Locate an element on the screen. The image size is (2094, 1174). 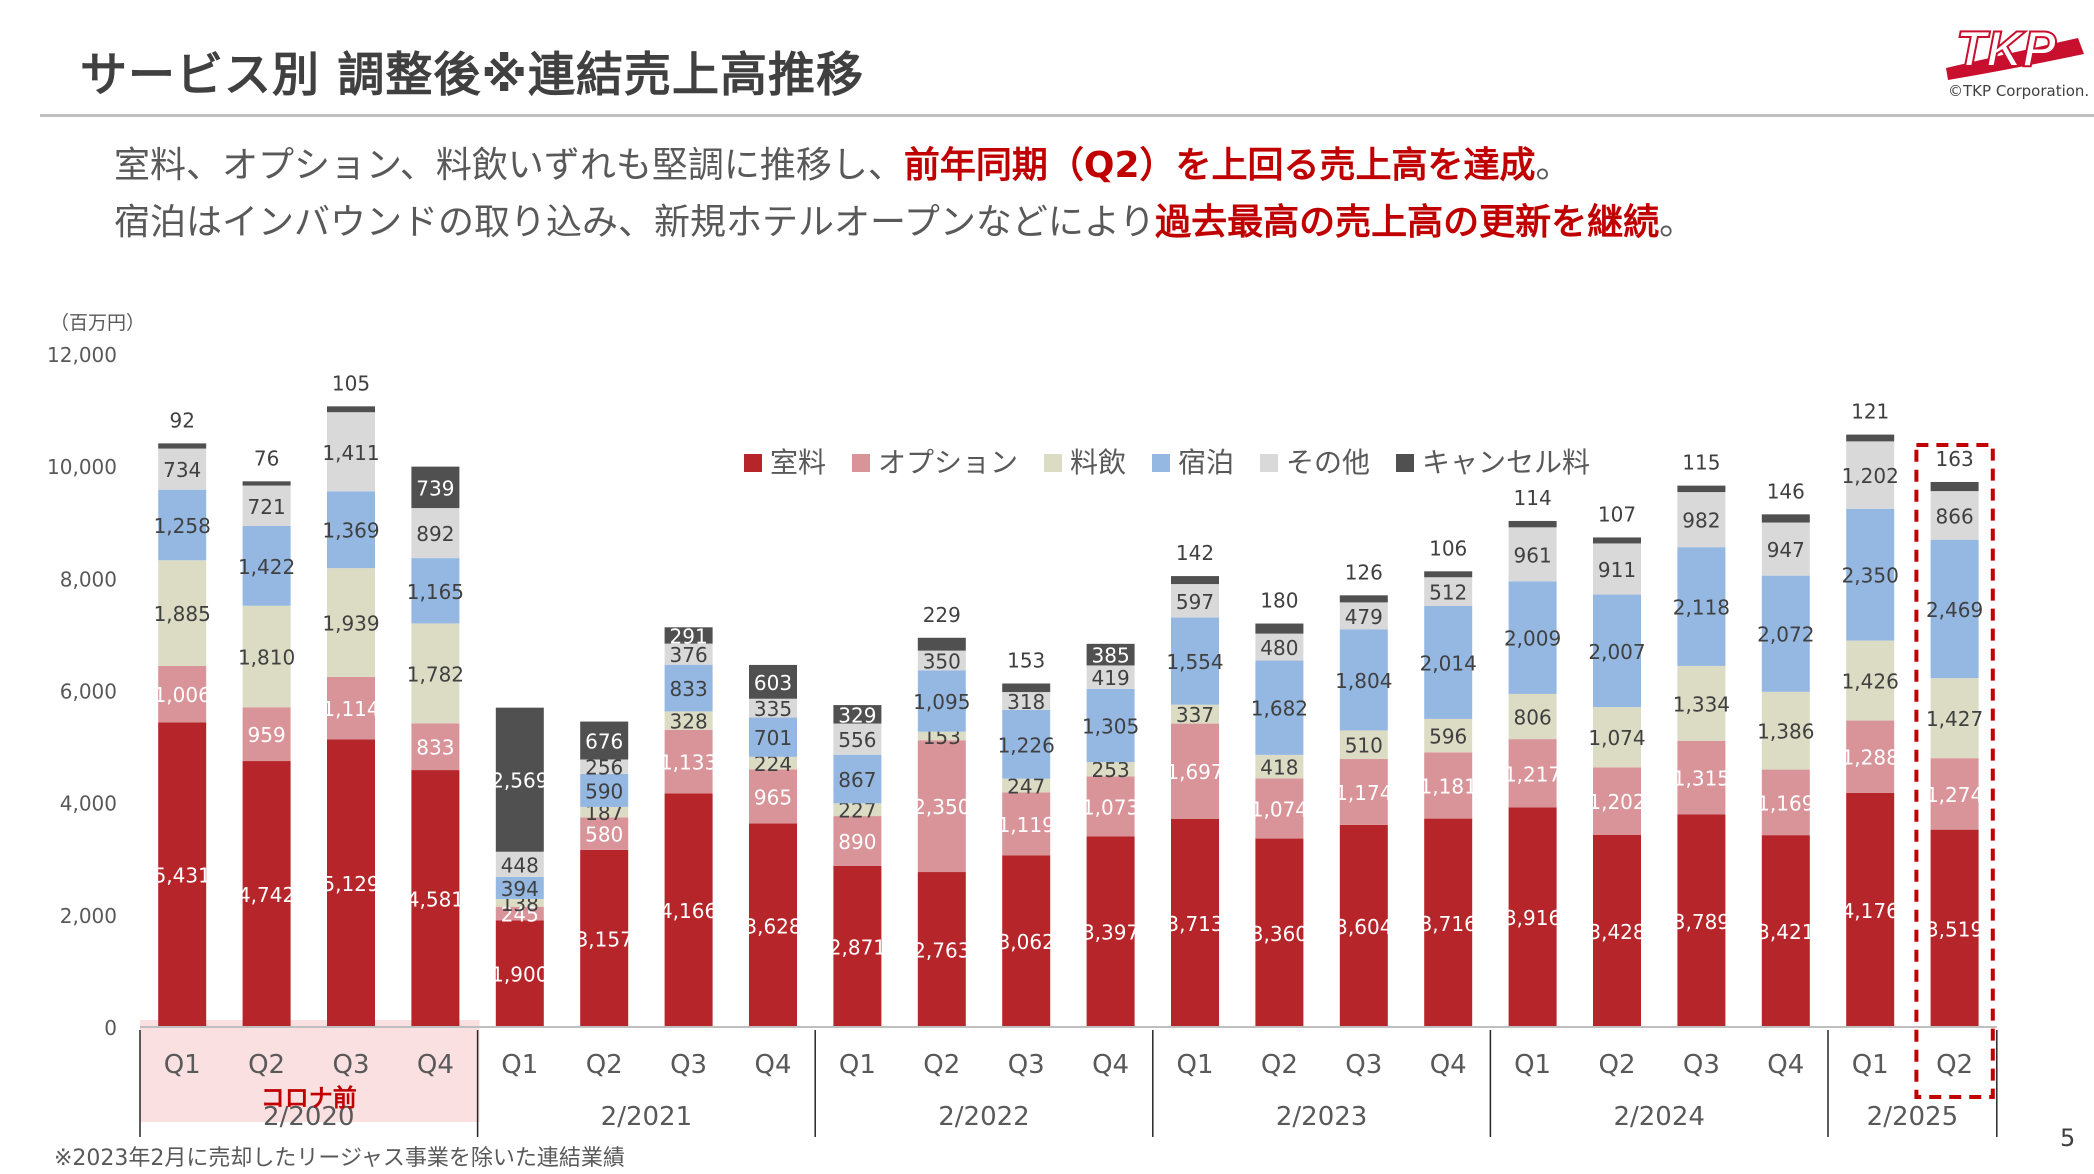
data-label: 1,386 is located at coordinates (1785, 732).